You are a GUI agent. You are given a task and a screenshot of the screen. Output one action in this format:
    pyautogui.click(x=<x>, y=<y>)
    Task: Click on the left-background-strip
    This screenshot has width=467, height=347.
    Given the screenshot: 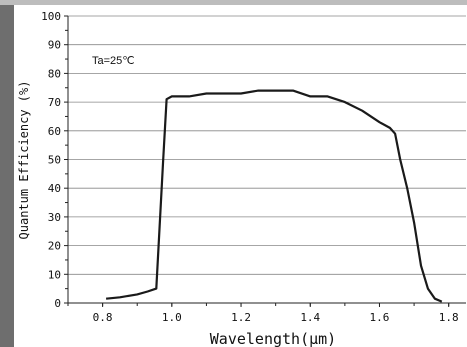 What is the action you would take?
    pyautogui.click(x=7, y=173)
    